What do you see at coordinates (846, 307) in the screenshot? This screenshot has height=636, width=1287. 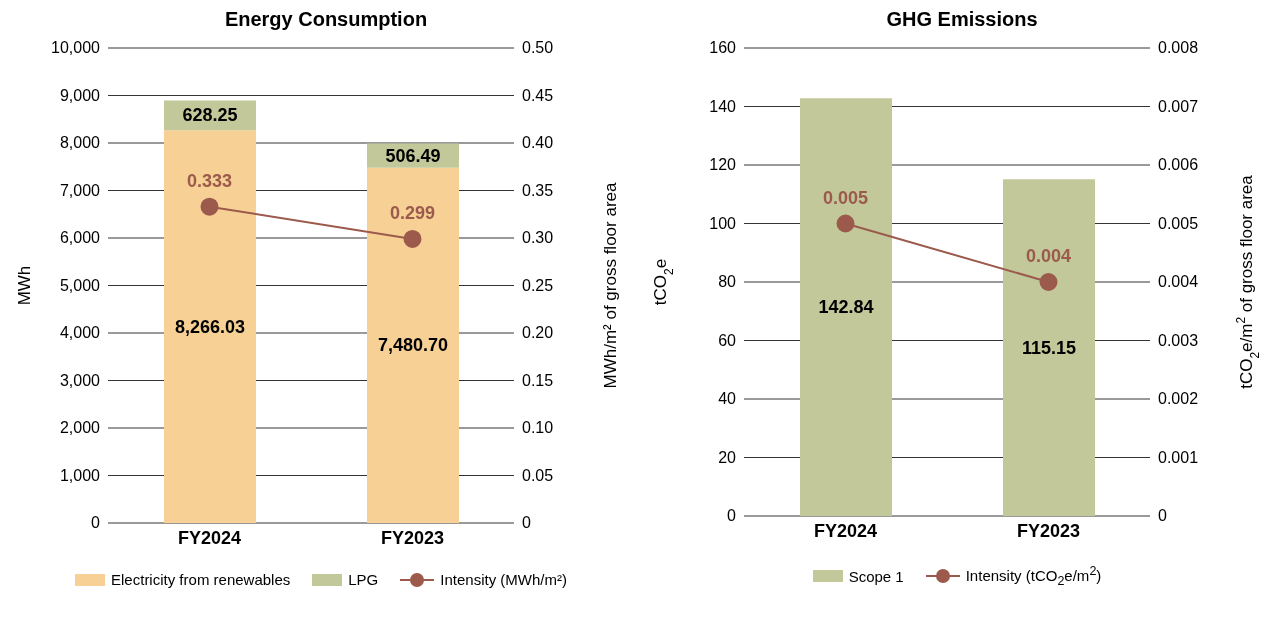 I see `data-label: 142.84` at bounding box center [846, 307].